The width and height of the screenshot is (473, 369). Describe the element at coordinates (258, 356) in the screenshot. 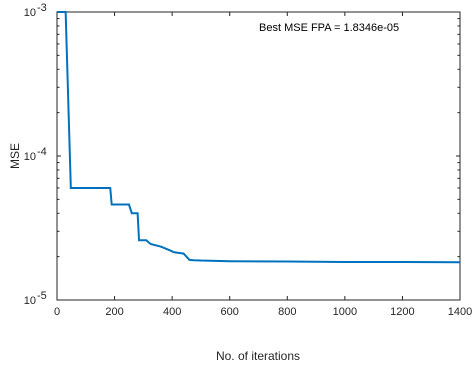

I see `x-axis-label: No. of iterations` at that location.